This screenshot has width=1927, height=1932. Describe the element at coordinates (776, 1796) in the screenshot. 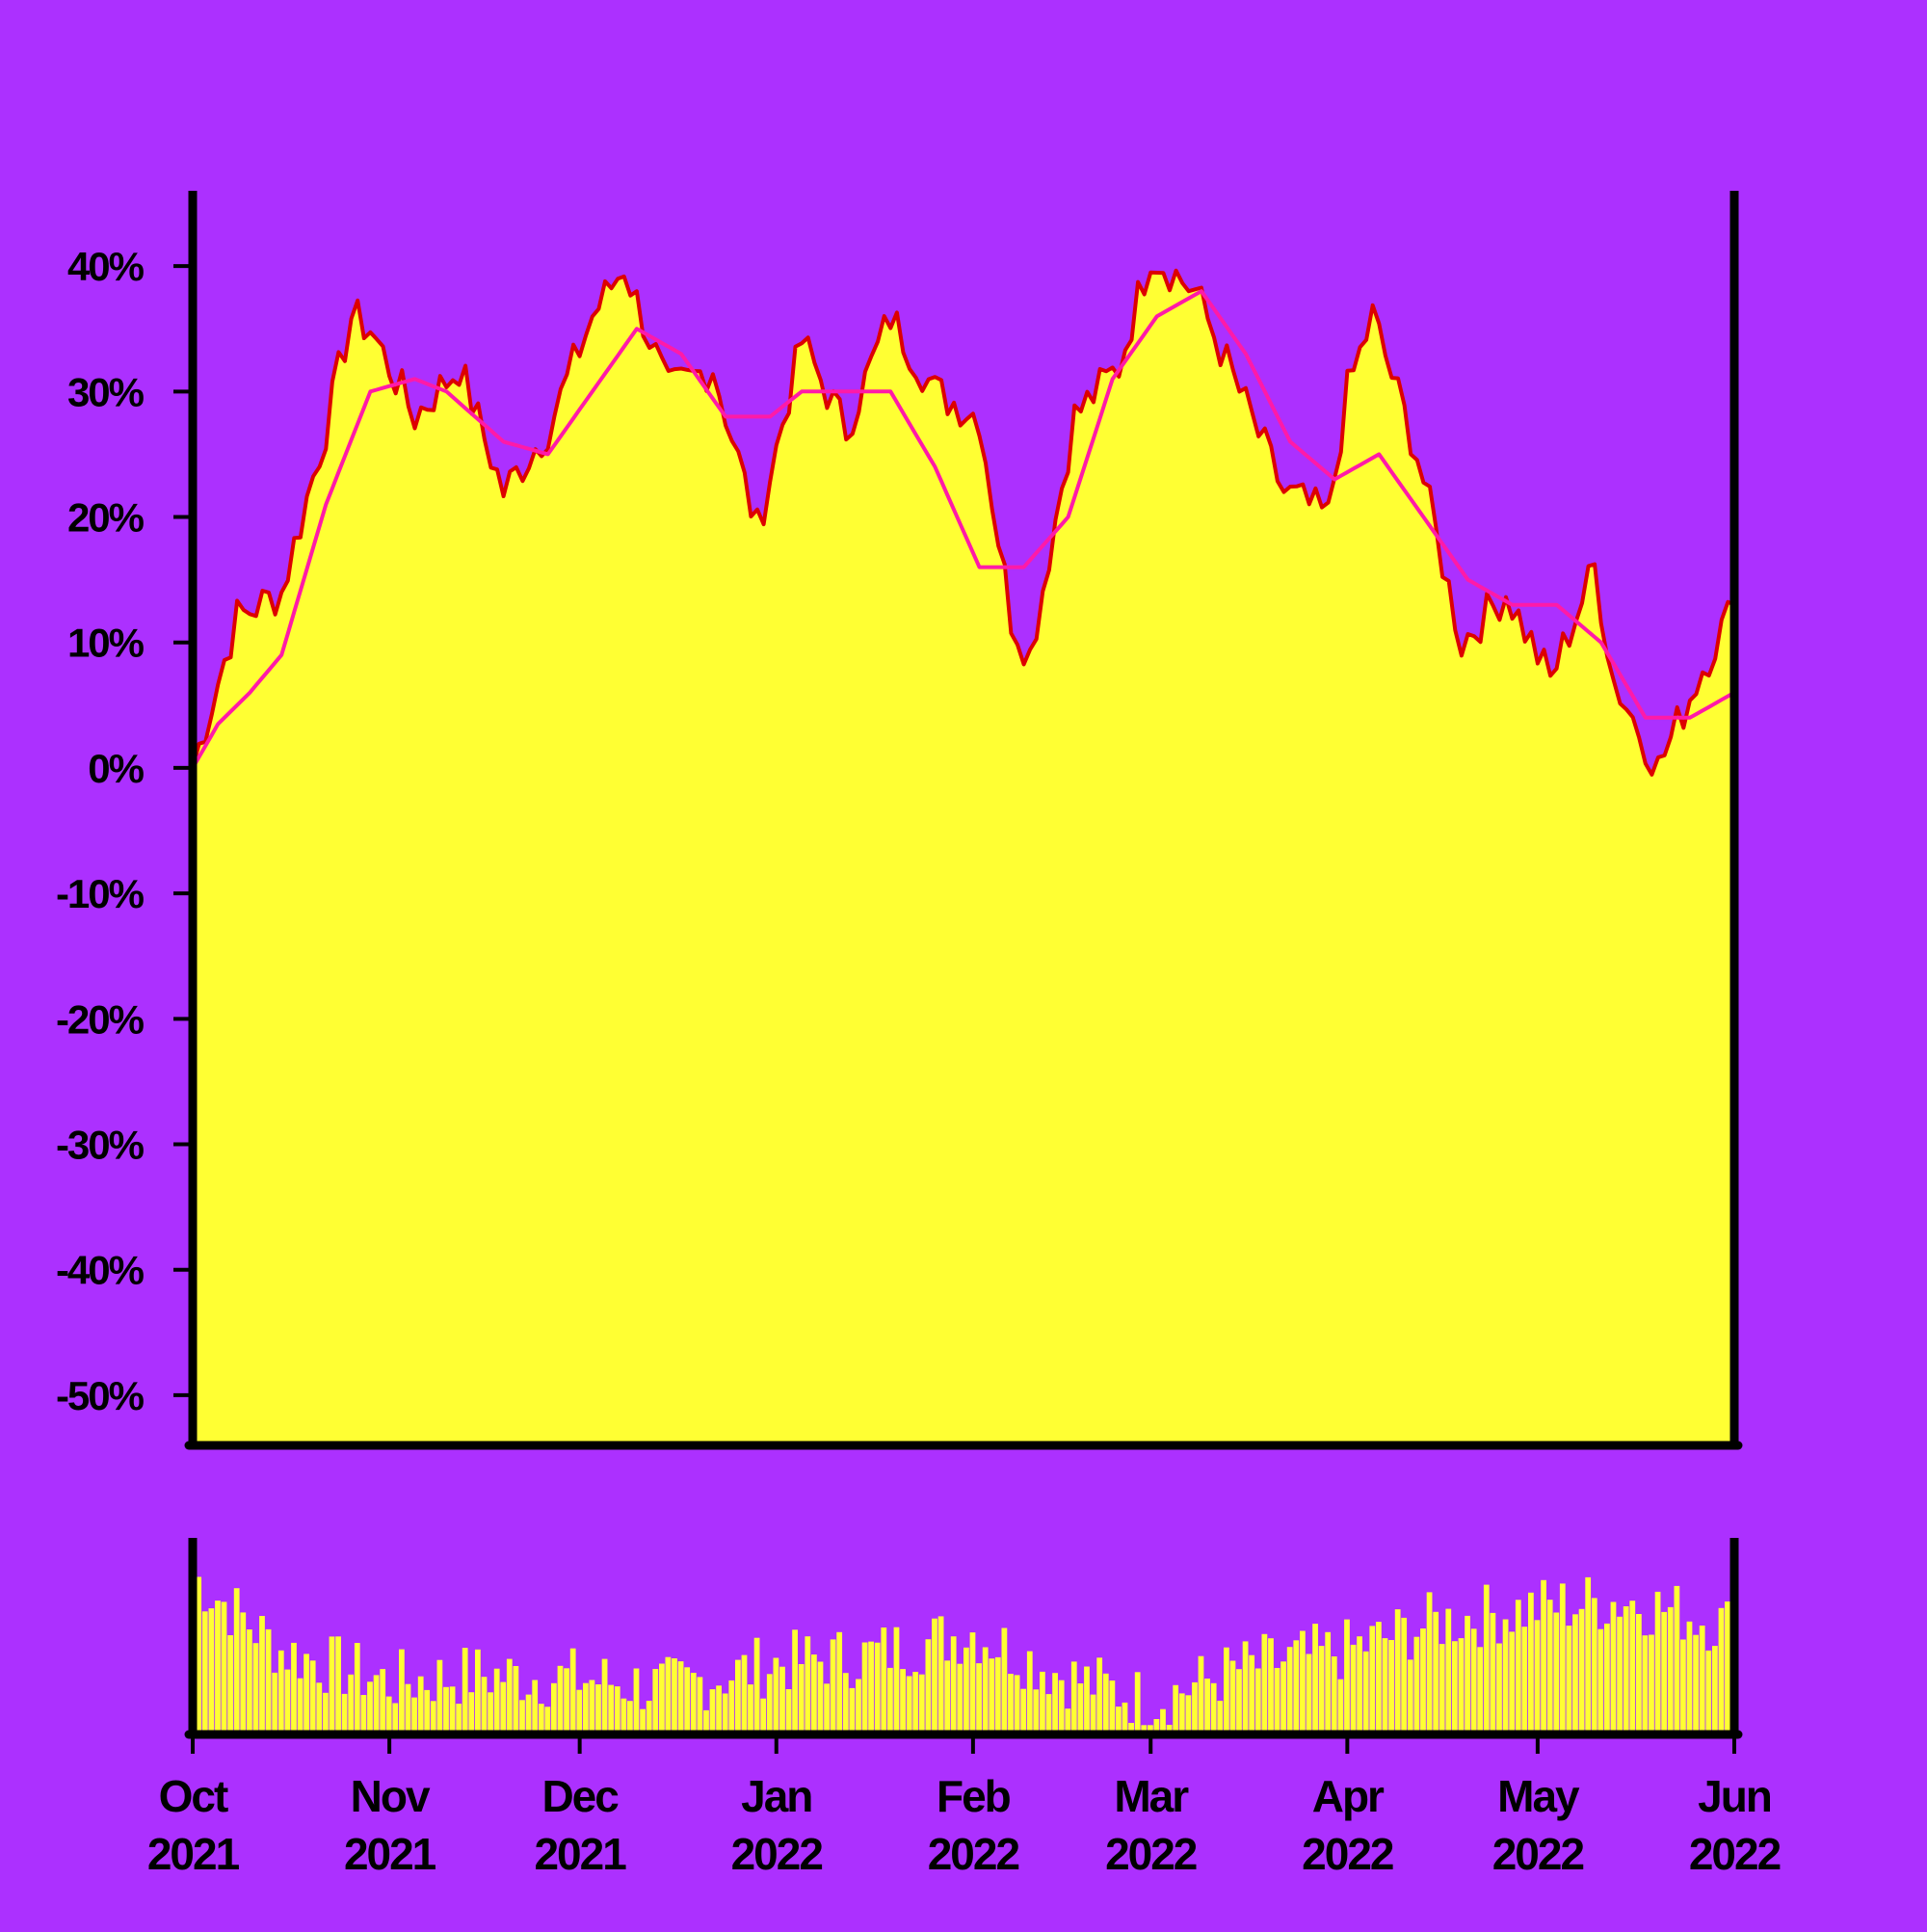

I see `x-tick-month-label: Jan` at that location.